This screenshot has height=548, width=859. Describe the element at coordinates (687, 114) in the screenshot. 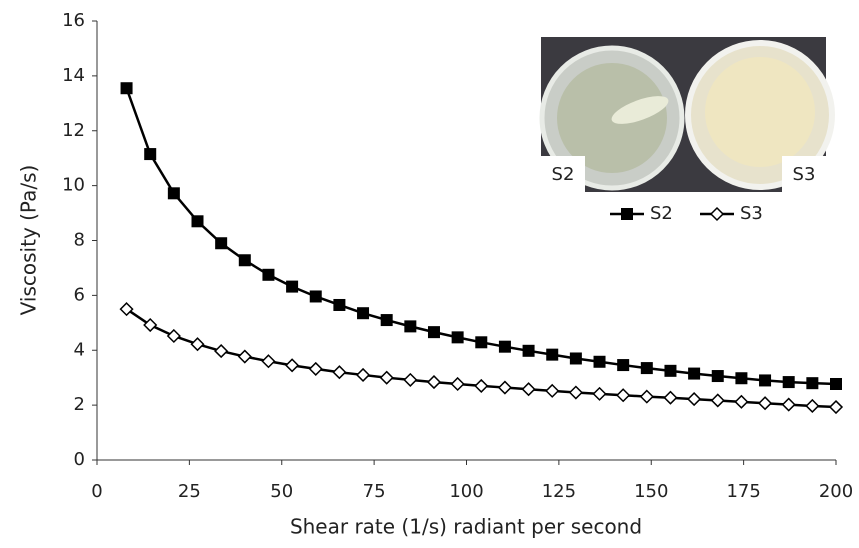

I see `inset-photo: S2 S3` at that location.